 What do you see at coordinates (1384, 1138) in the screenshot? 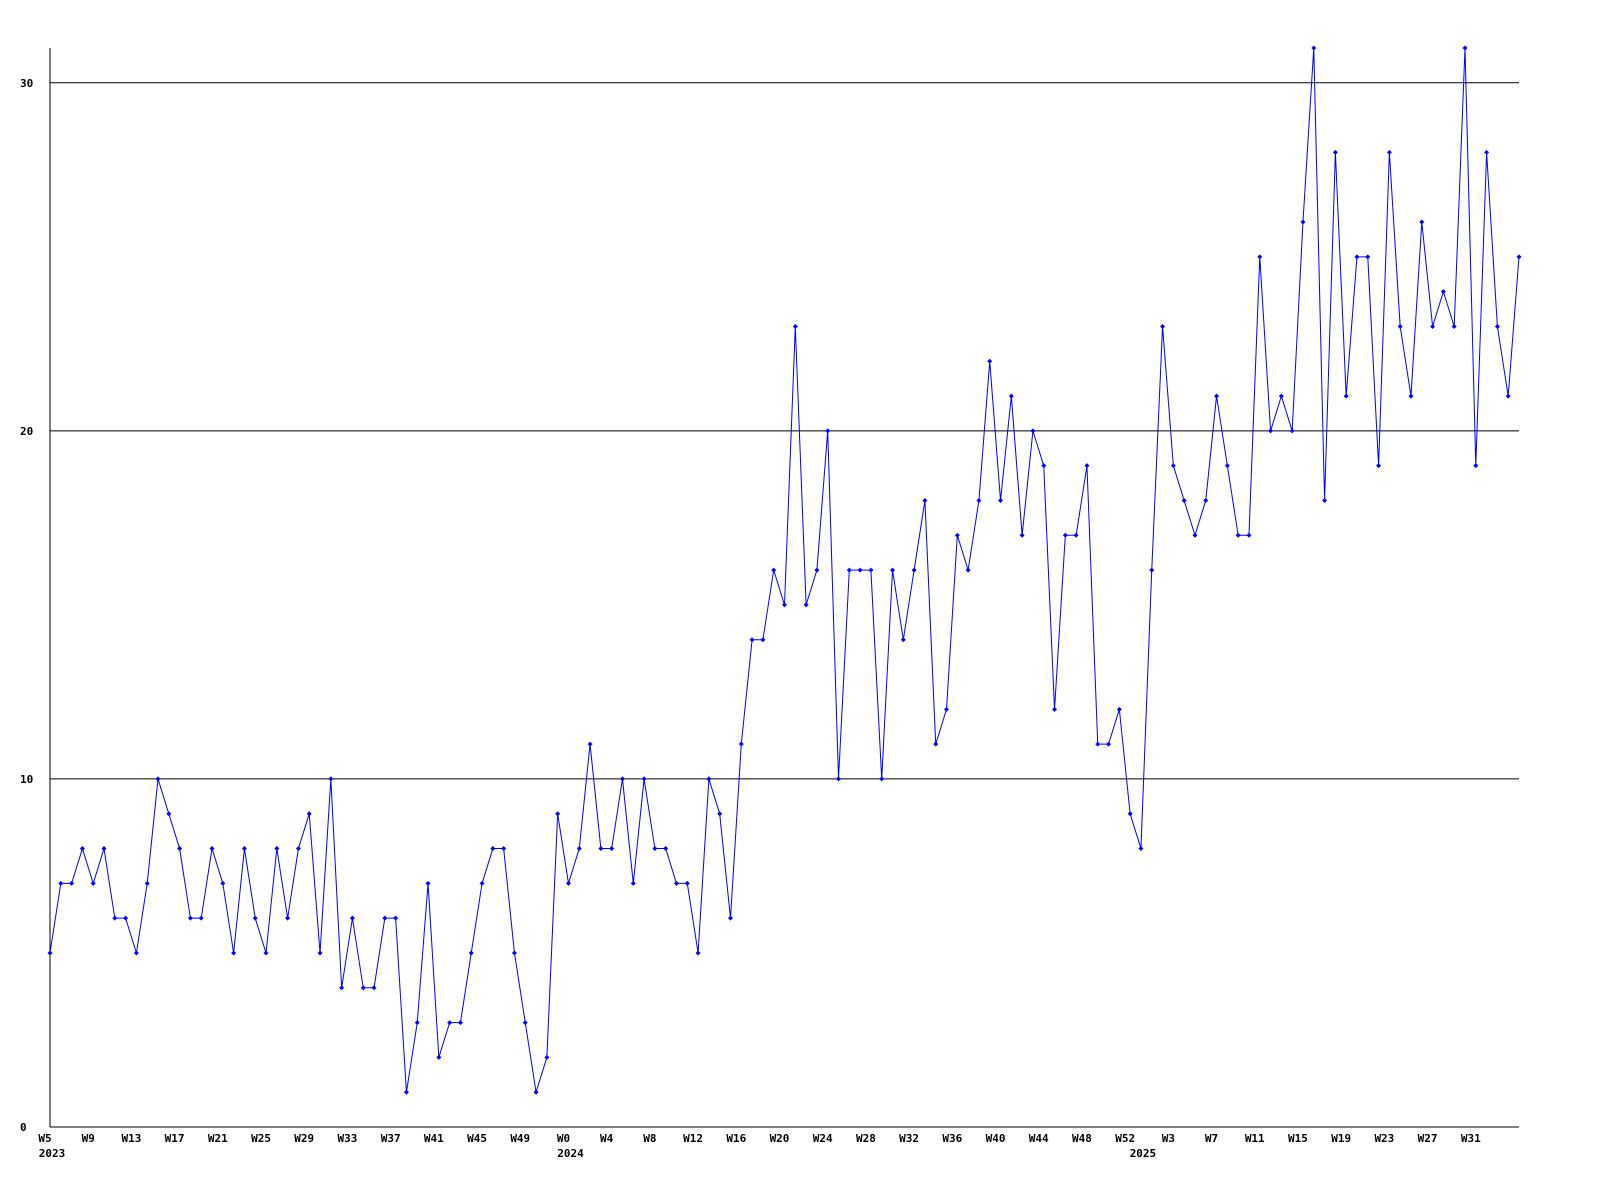
I see `x-tick-label: W23` at bounding box center [1384, 1138].